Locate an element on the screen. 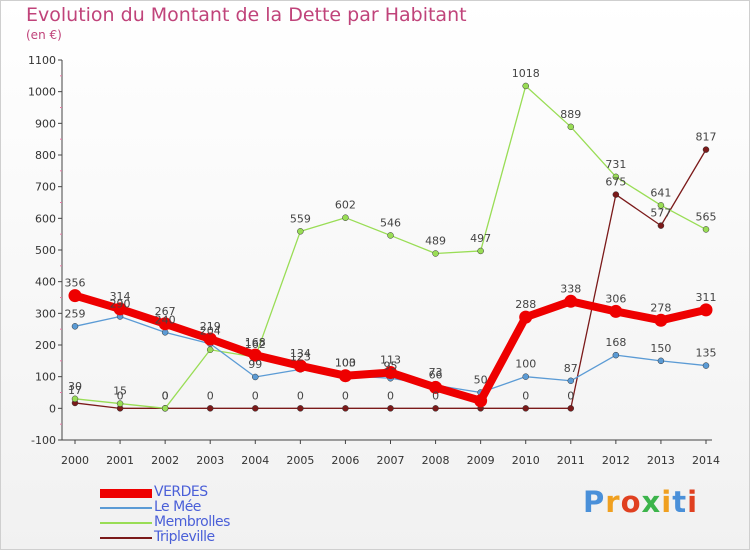 The image size is (750, 550). x-tick-label: 2011 is located at coordinates (571, 460).